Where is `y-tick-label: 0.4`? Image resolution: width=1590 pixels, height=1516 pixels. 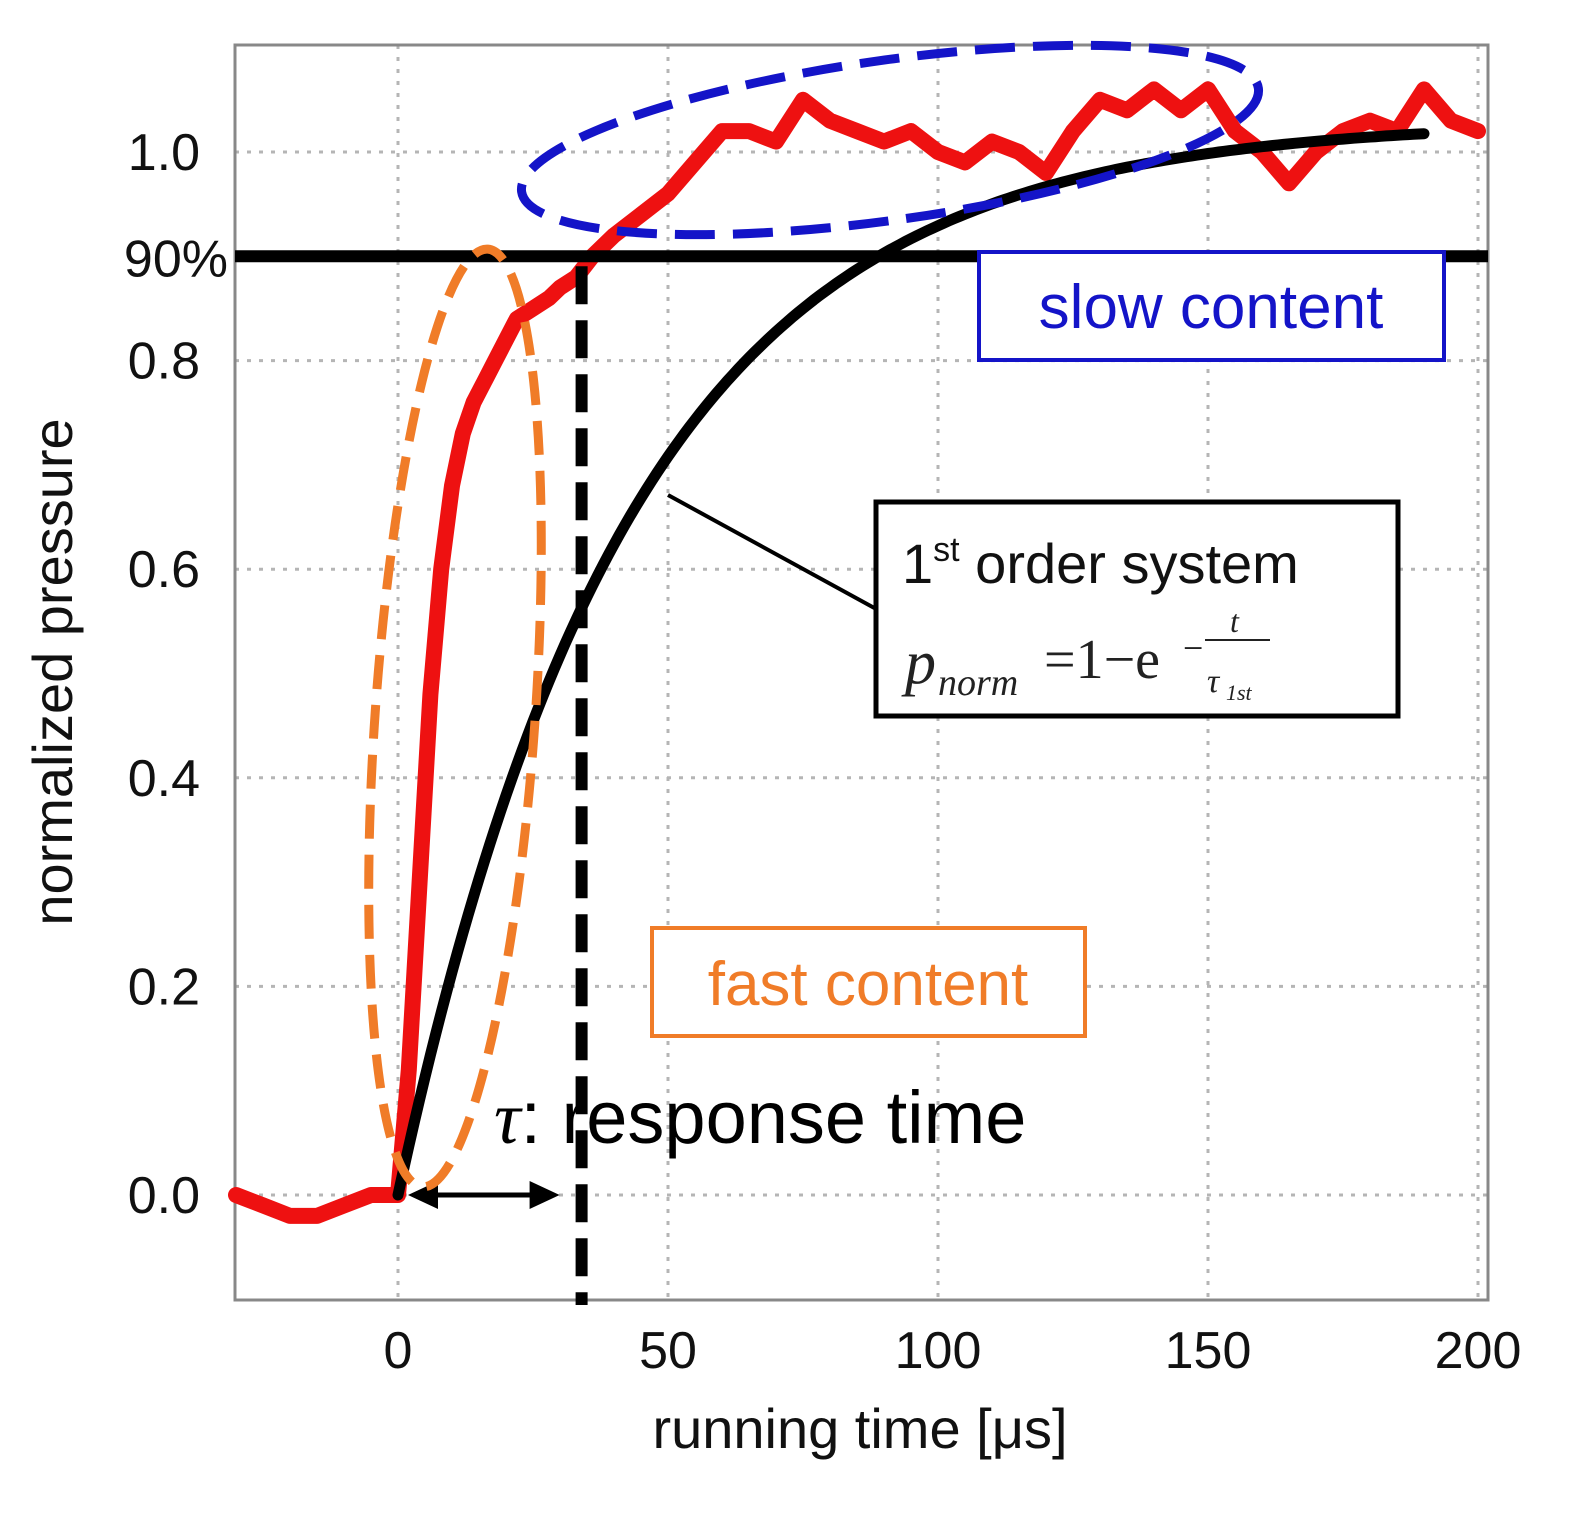 y-tick-label: 0.4 is located at coordinates (164, 779).